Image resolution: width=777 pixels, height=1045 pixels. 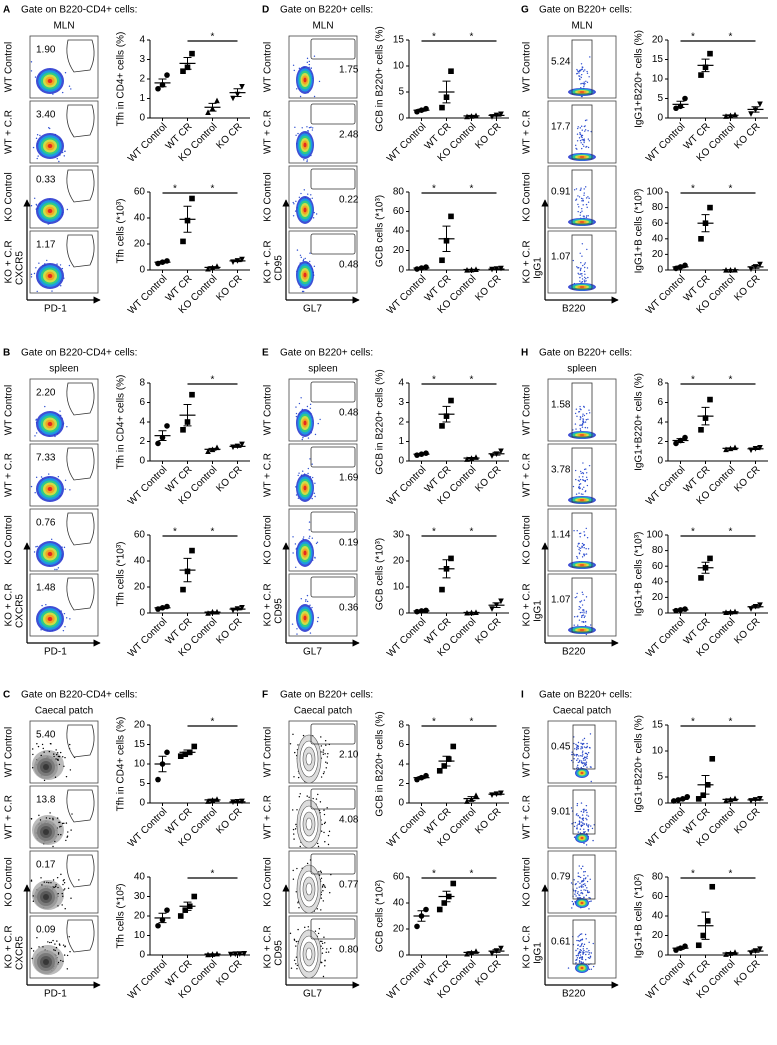 What do you see at coordinates (323, 711) in the screenshot?
I see `tissue-label: Caecal patch` at bounding box center [323, 711].